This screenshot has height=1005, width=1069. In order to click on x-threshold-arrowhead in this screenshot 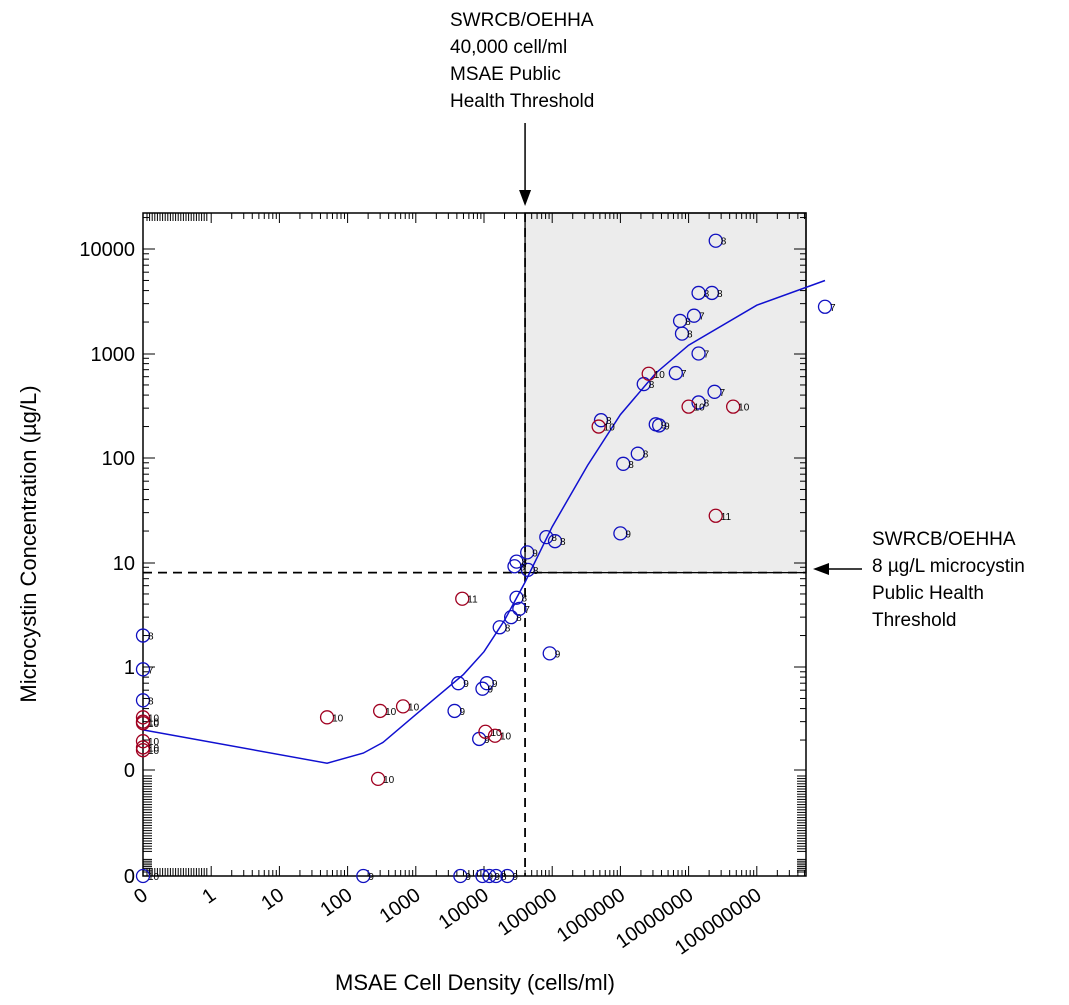, I will do `click(525, 198)`.